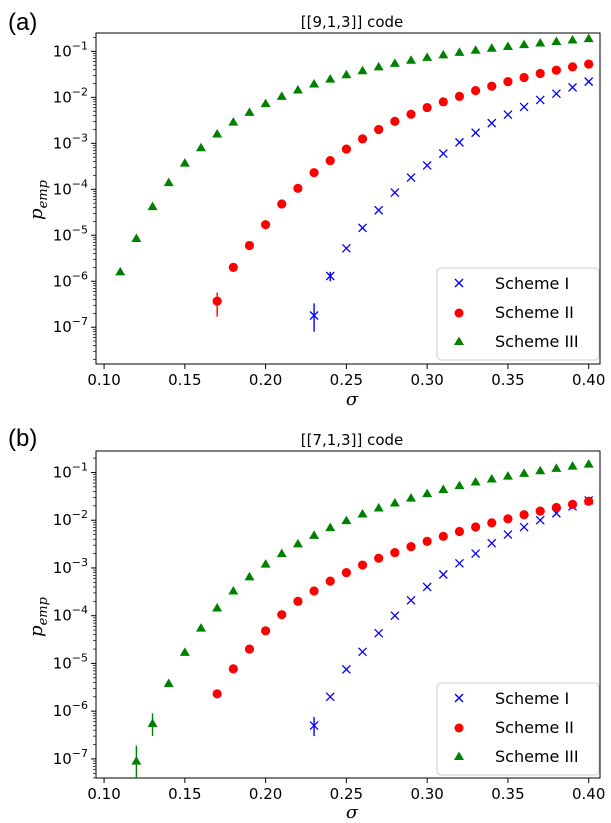  What do you see at coordinates (451, 204) in the screenshot?
I see `series-scheme-i` at bounding box center [451, 204].